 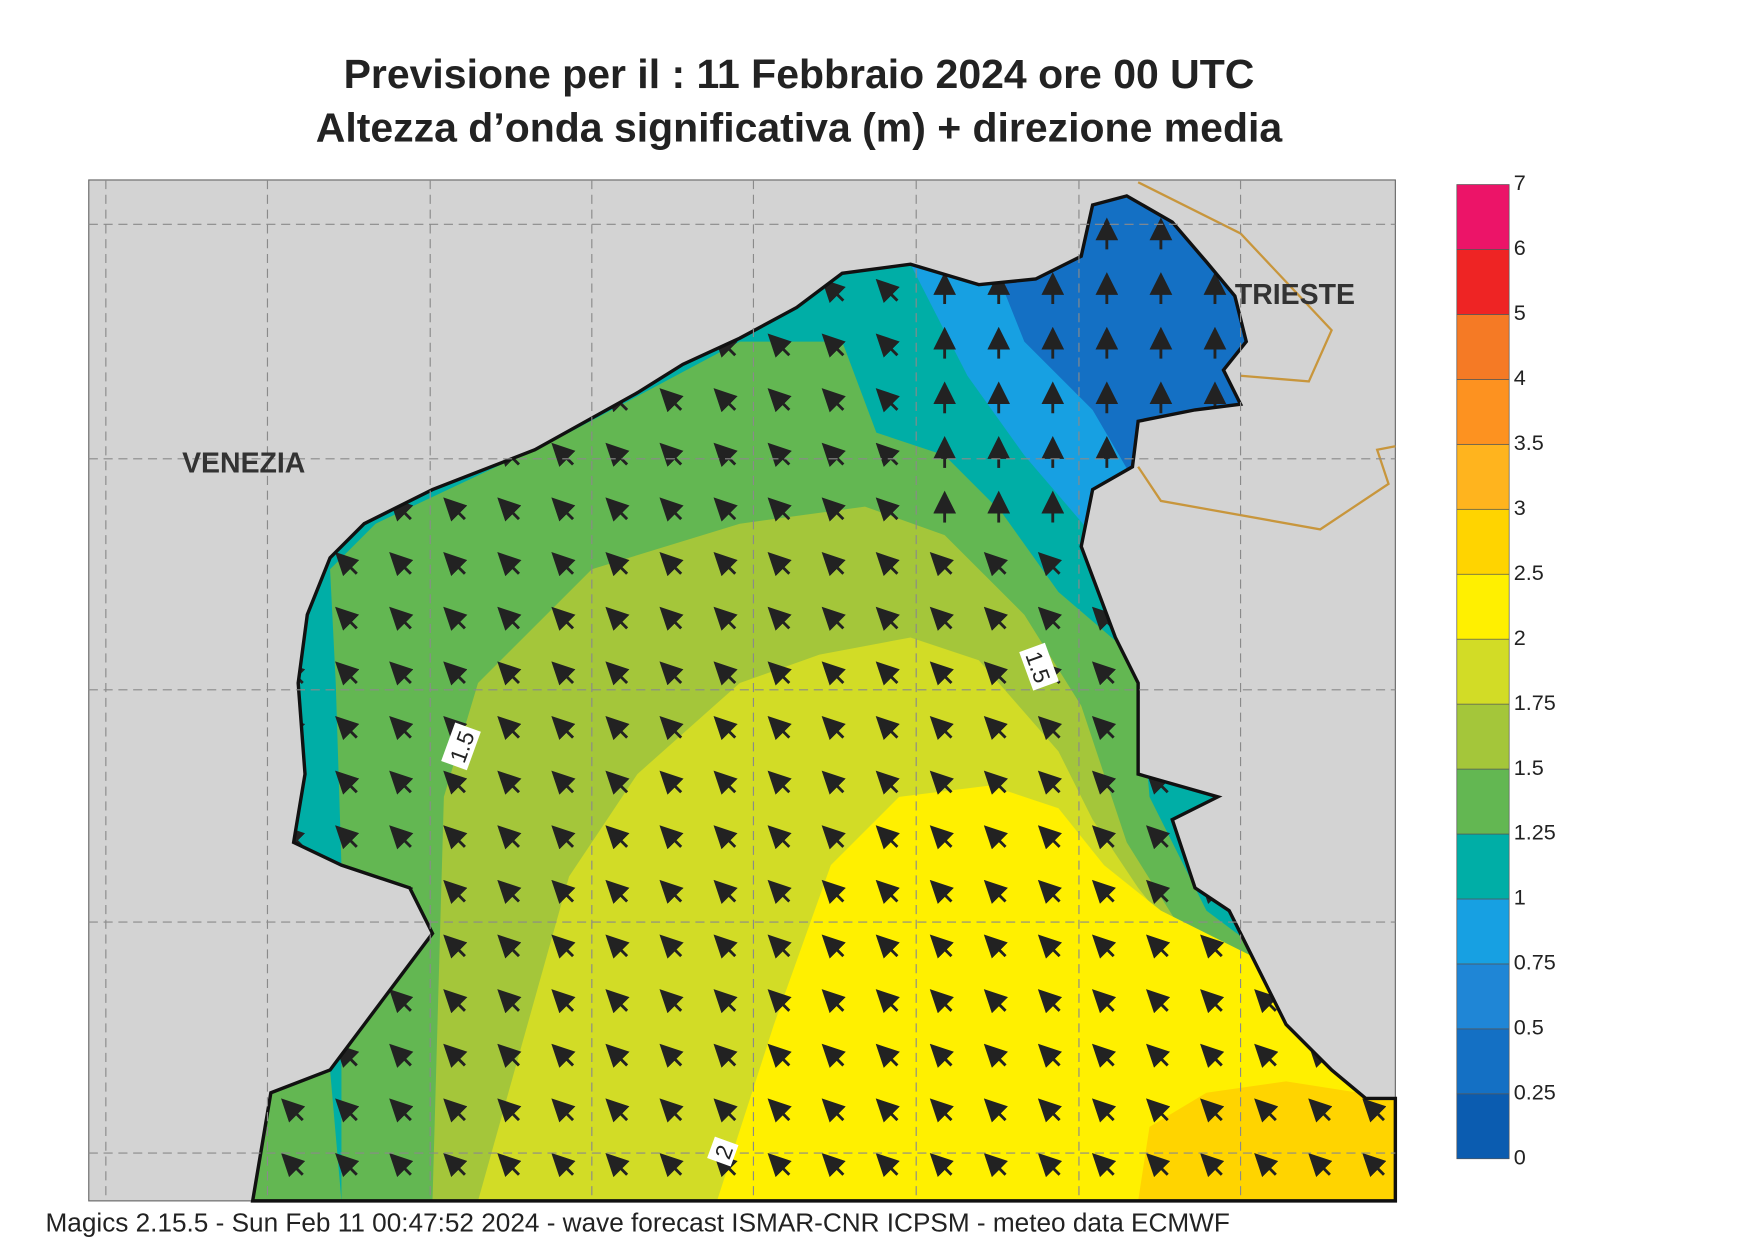 I want to click on colorbar-label: 1.25, so click(x=1535, y=832).